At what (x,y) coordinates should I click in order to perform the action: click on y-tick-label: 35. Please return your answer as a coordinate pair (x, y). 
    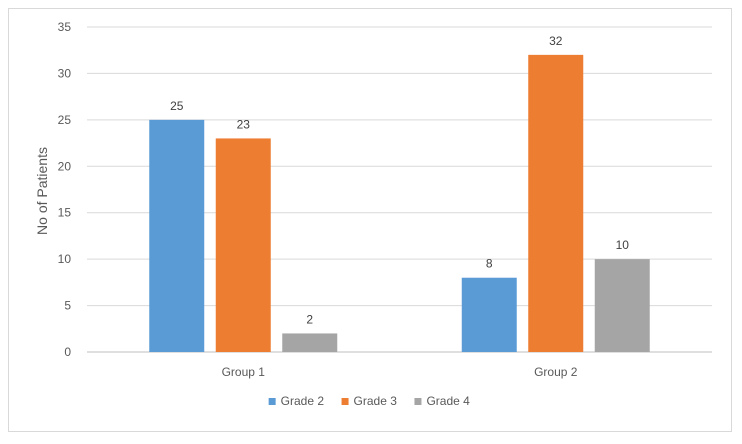
    Looking at the image, I should click on (65, 27).